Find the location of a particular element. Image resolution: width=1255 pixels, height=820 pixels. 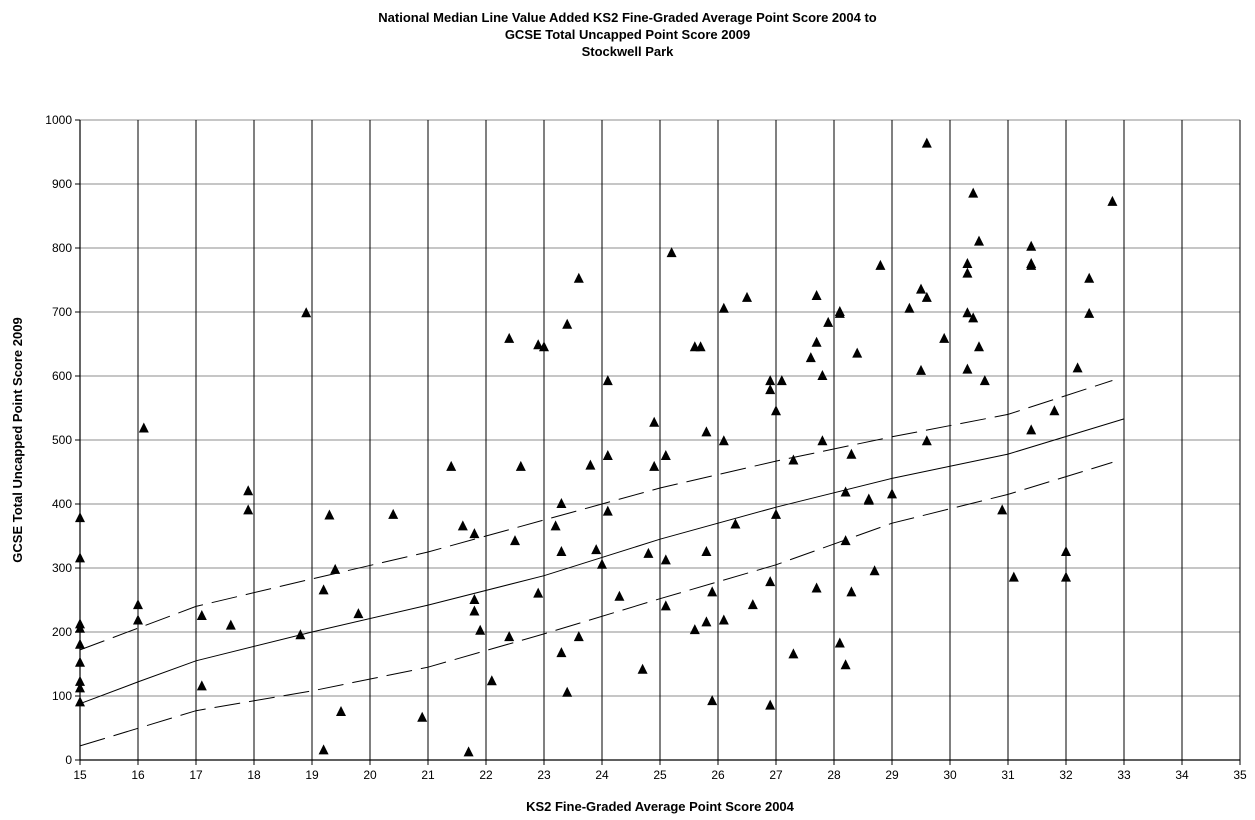

x-tick-label: 34 is located at coordinates (1182, 775).